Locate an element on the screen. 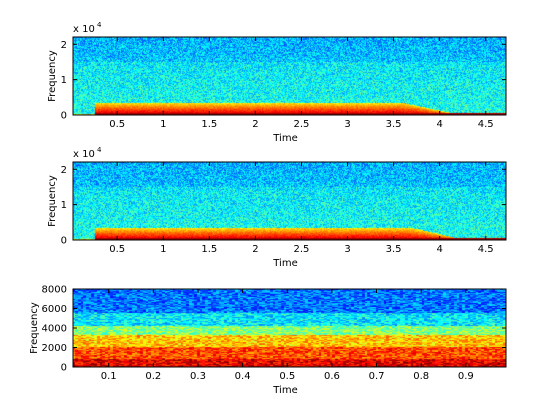 This screenshot has height=420, width=560. y-tick-label: 4000 is located at coordinates (54, 329).